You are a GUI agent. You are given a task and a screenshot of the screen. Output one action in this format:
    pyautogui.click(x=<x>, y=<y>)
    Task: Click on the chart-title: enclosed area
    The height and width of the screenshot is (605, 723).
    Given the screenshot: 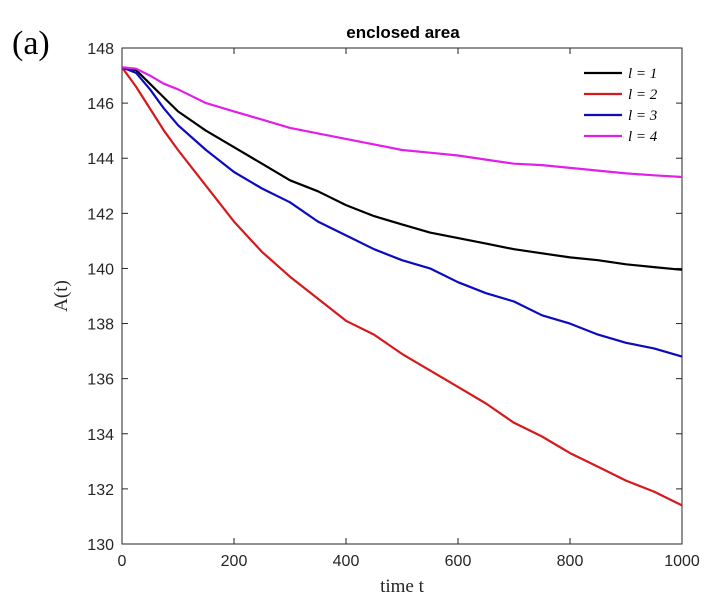 What is the action you would take?
    pyautogui.click(x=403, y=32)
    